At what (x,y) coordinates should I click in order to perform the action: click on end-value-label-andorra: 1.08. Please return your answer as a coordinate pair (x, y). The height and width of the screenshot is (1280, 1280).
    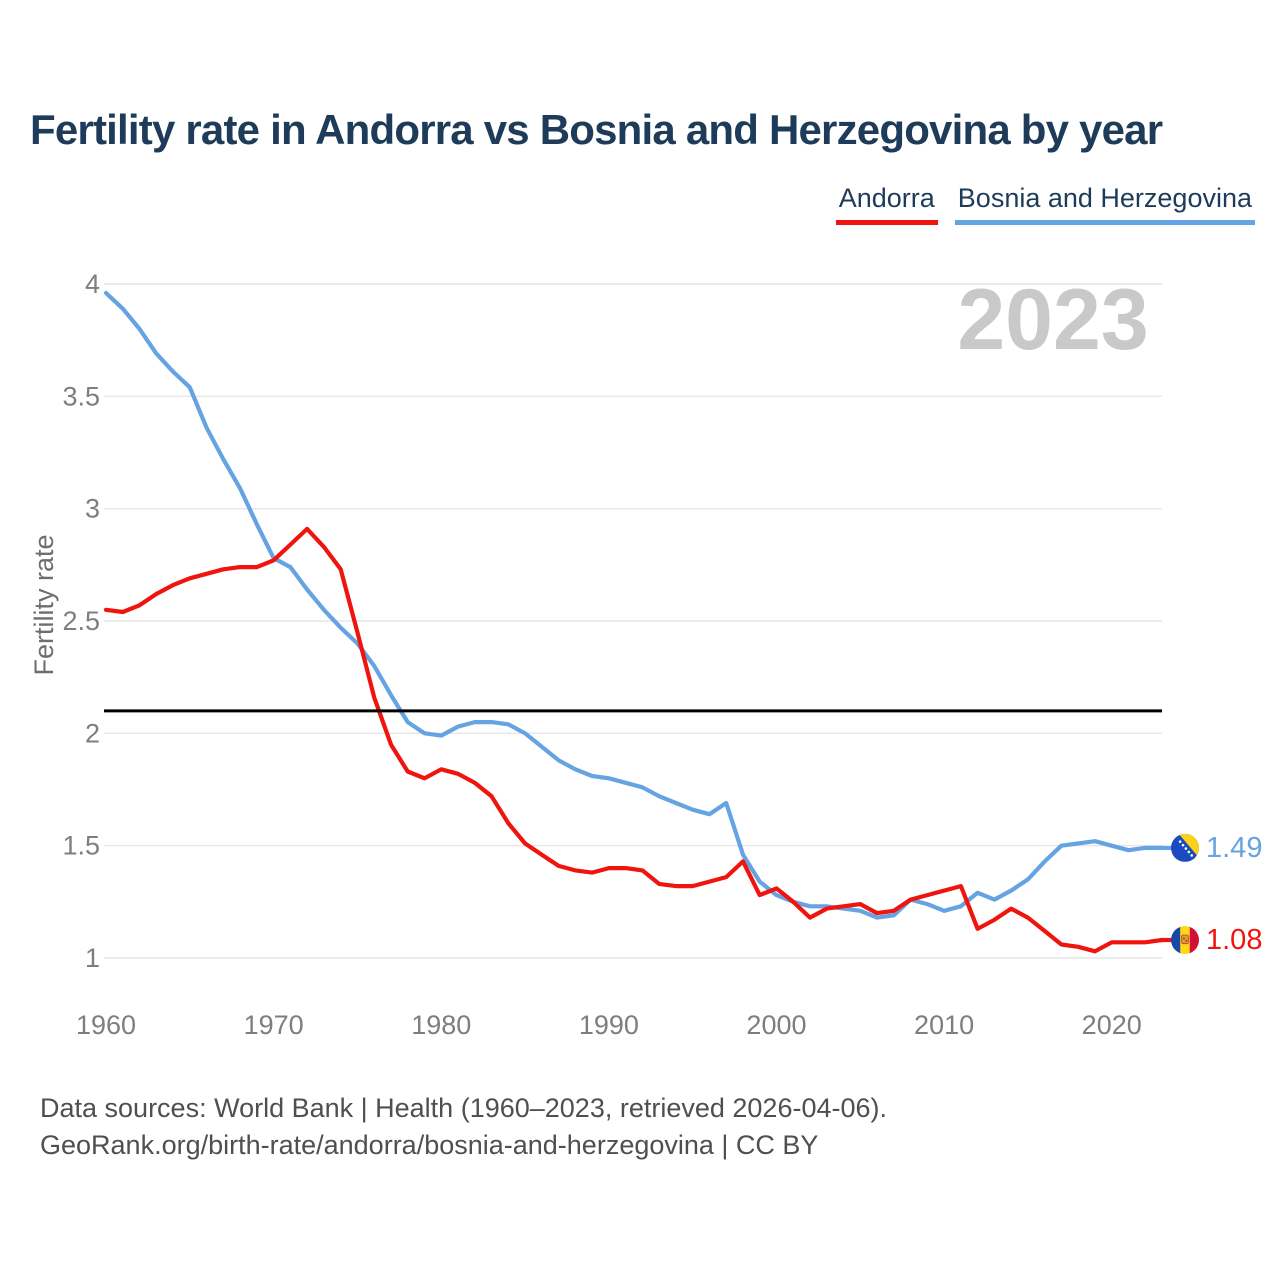
    Looking at the image, I should click on (1234, 940).